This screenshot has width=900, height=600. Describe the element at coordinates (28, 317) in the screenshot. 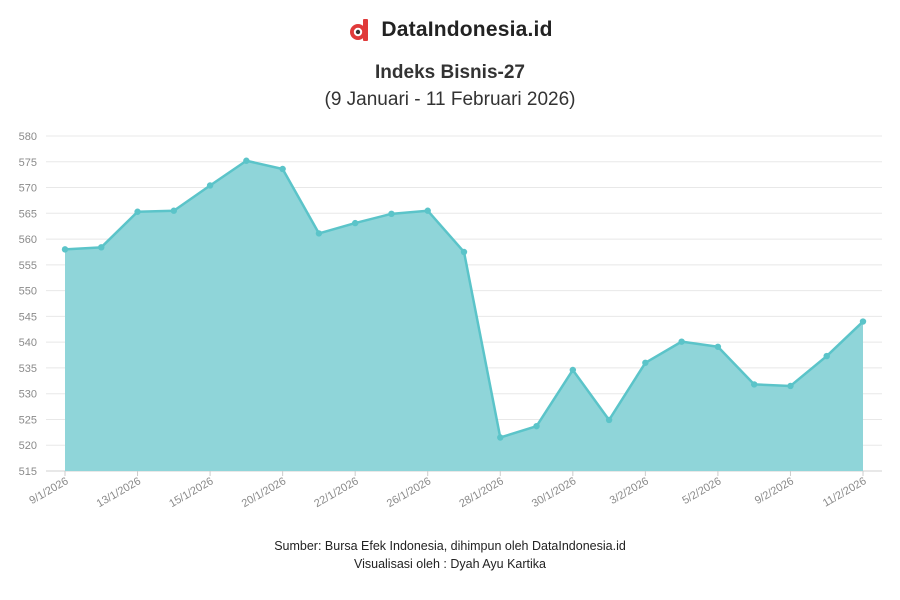

I see `y-tick-label: 545` at that location.